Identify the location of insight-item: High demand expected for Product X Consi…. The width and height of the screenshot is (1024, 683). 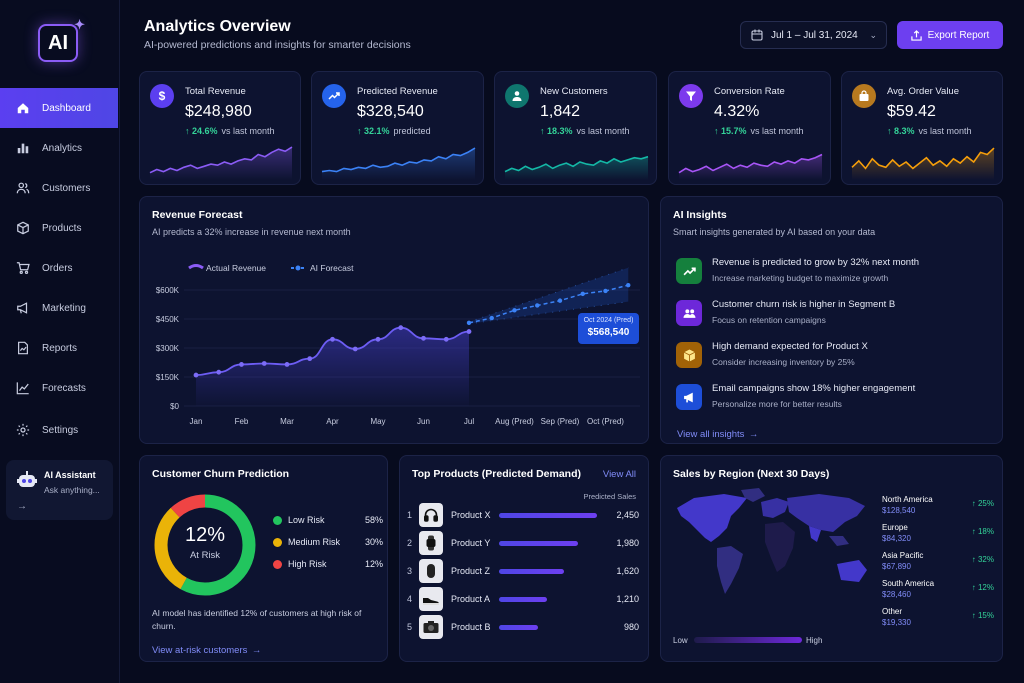
(836, 359).